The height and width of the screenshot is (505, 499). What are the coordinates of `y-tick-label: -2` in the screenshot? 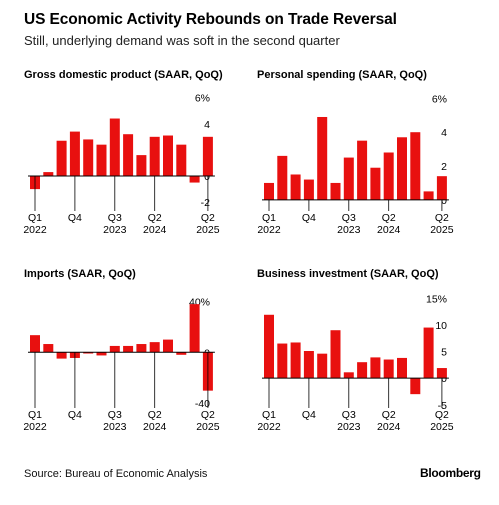 It's located at (205, 203).